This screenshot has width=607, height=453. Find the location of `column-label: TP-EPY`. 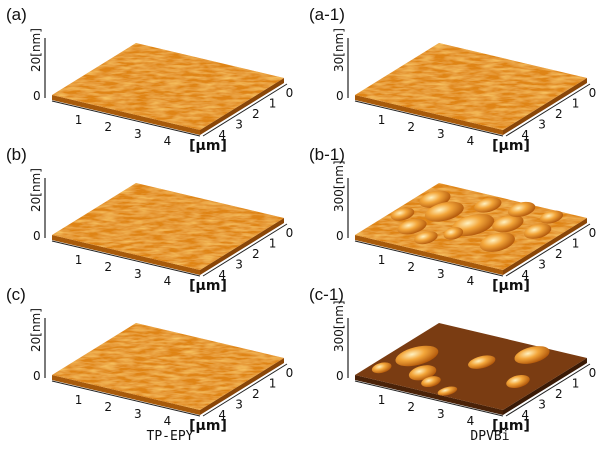

column-label: TP-EPY is located at coordinates (170, 436).